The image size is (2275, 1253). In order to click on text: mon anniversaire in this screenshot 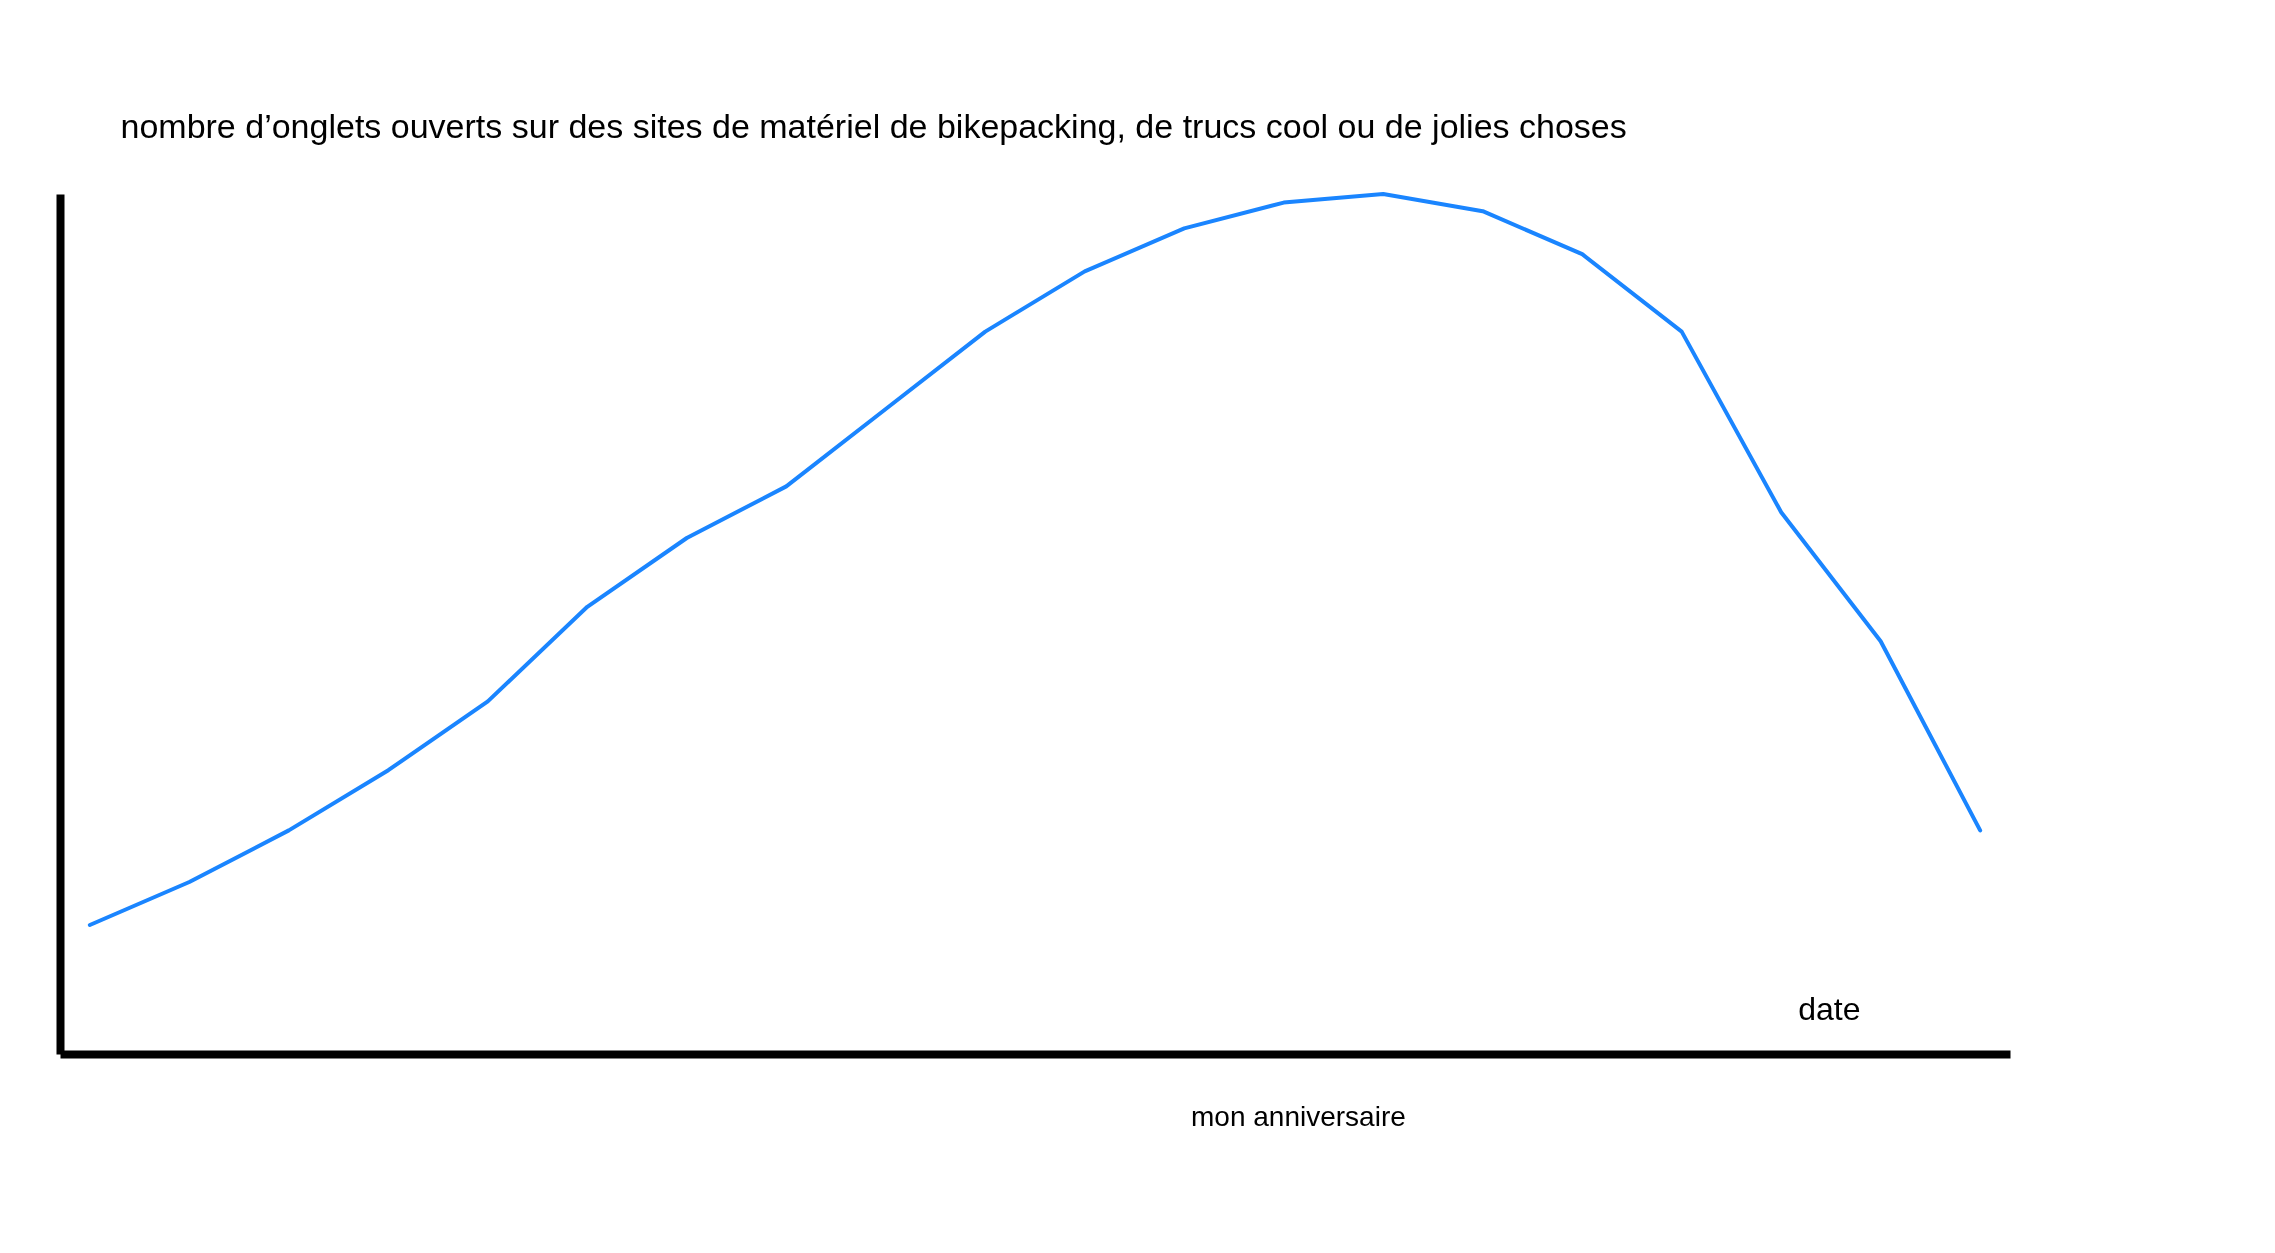, I will do `click(1298, 1116)`.